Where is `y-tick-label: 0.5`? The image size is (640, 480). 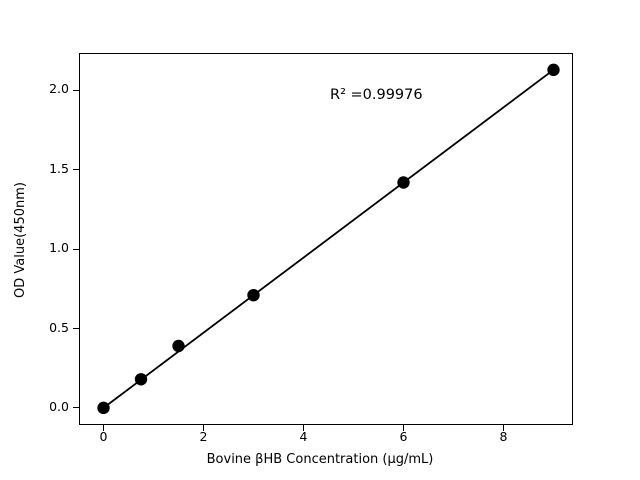
y-tick-label: 0.5 is located at coordinates (59, 327).